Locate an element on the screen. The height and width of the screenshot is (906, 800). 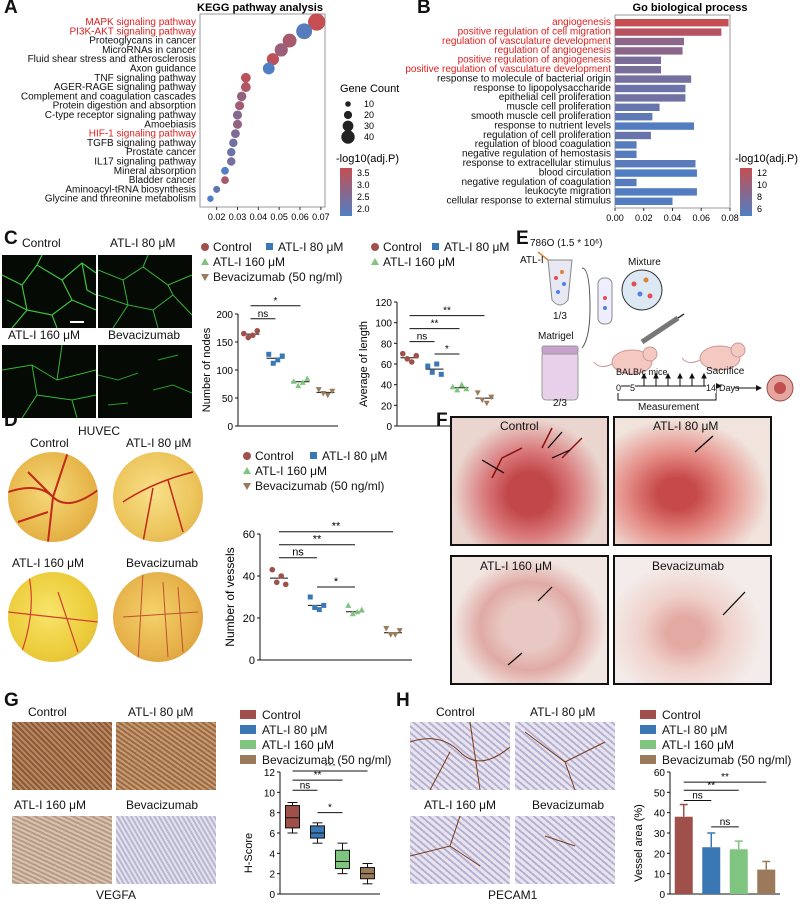
y-axis-label: Vessel area (%) is located at coordinates (639, 843).